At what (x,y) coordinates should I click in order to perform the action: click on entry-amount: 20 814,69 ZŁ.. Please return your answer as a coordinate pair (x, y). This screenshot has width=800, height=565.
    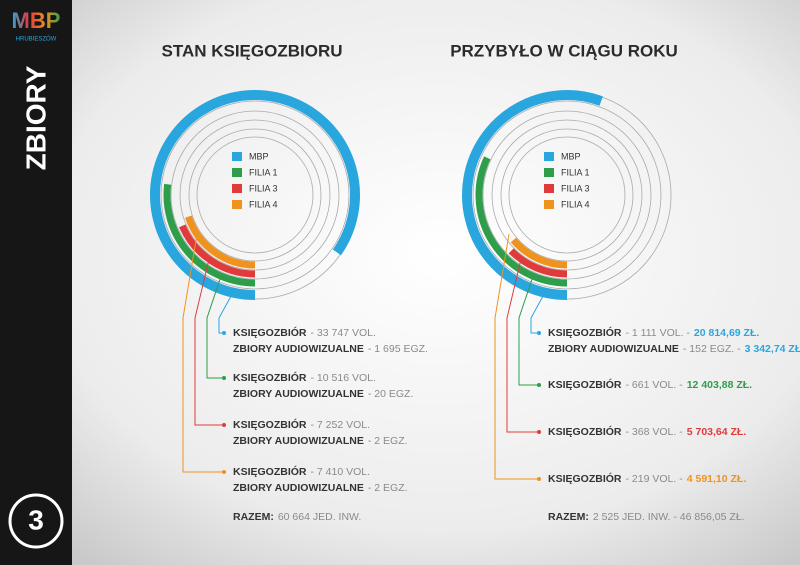
    Looking at the image, I should click on (726, 333).